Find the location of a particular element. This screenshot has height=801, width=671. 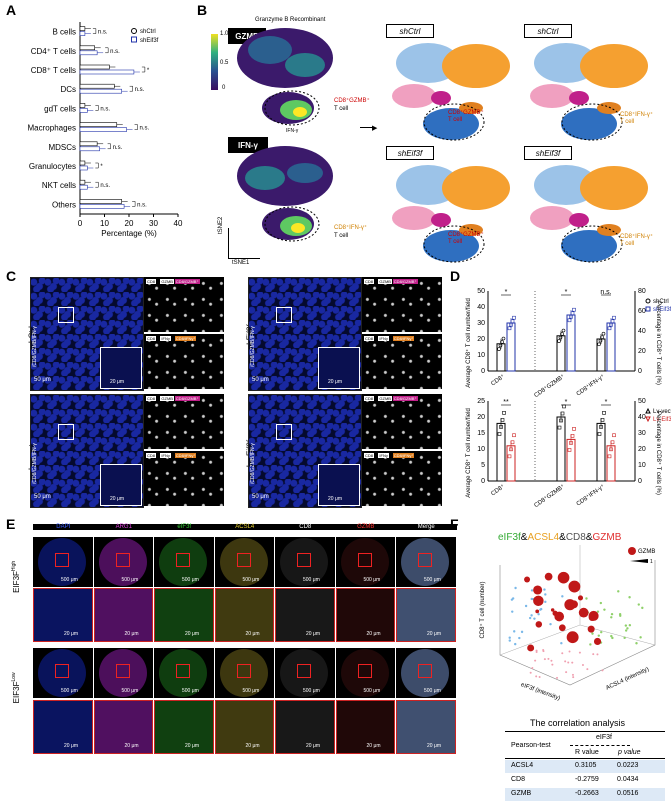

ifng-label: IFN-γ is located at coordinates (248, 145).